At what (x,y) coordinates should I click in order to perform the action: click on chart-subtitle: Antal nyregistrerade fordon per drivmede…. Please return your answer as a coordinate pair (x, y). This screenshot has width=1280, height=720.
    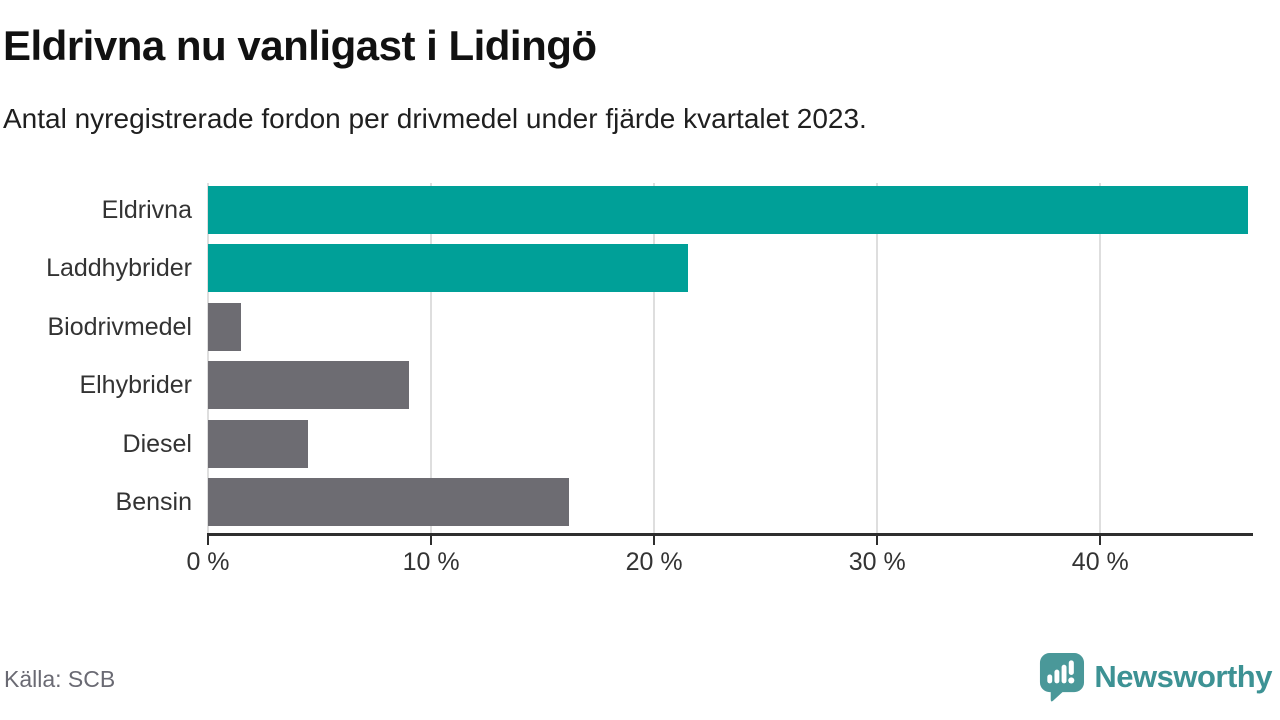
    Looking at the image, I should click on (435, 118).